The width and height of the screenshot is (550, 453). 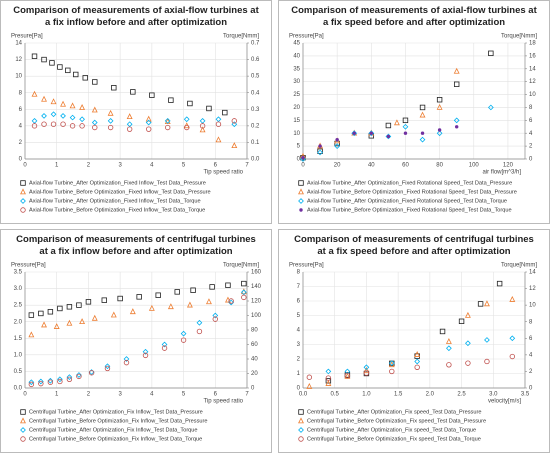 I want to click on y-axis-label: Pressure[Pa], so click(x=306, y=37).